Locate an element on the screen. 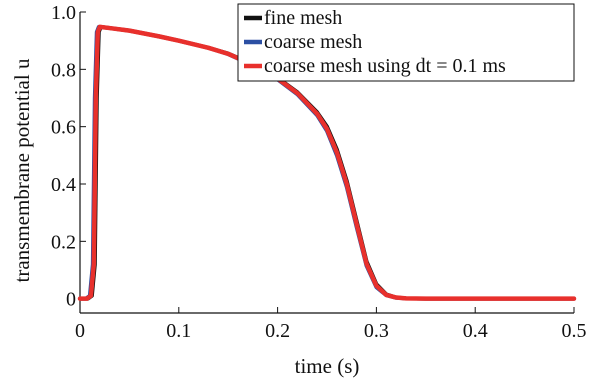  x-tick-label: 0.4 is located at coordinates (475, 331).